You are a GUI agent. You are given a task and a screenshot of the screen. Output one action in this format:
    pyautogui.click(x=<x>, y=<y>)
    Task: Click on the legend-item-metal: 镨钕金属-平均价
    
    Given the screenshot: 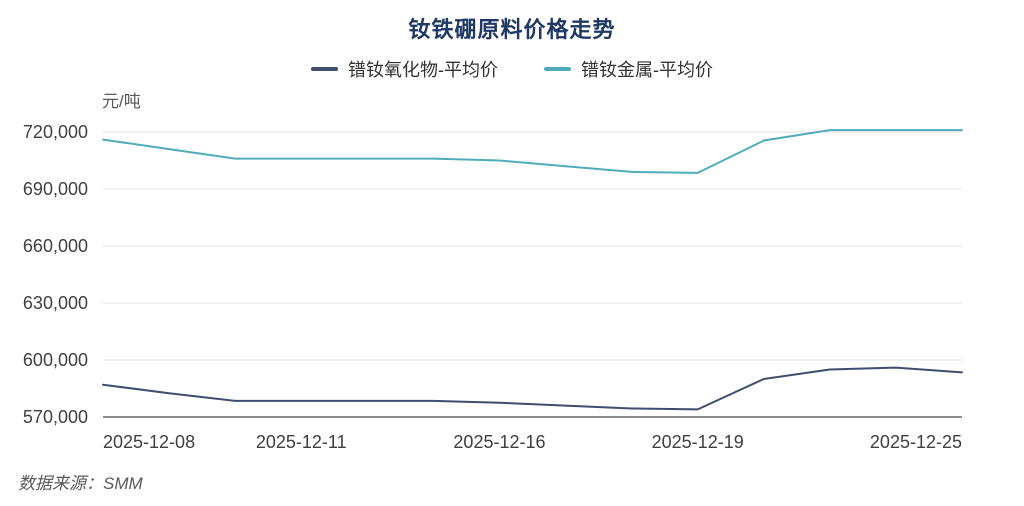 What is the action you would take?
    pyautogui.click(x=628, y=69)
    